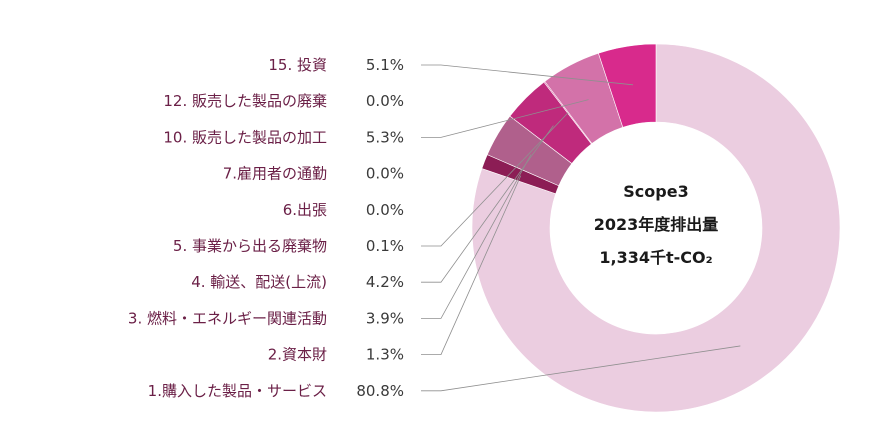 The height and width of the screenshot is (448, 884). I want to click on value-label: 80.8%, so click(380, 391).